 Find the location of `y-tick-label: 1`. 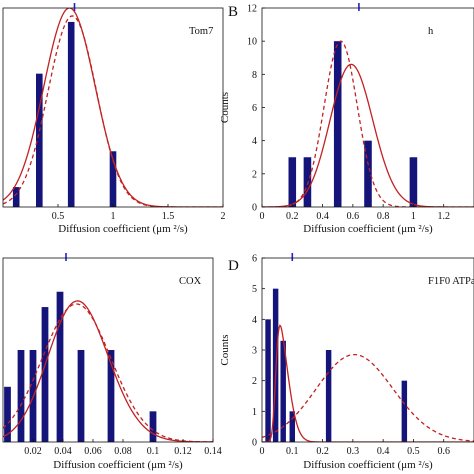

y-tick-label: 1 is located at coordinates (254, 412).